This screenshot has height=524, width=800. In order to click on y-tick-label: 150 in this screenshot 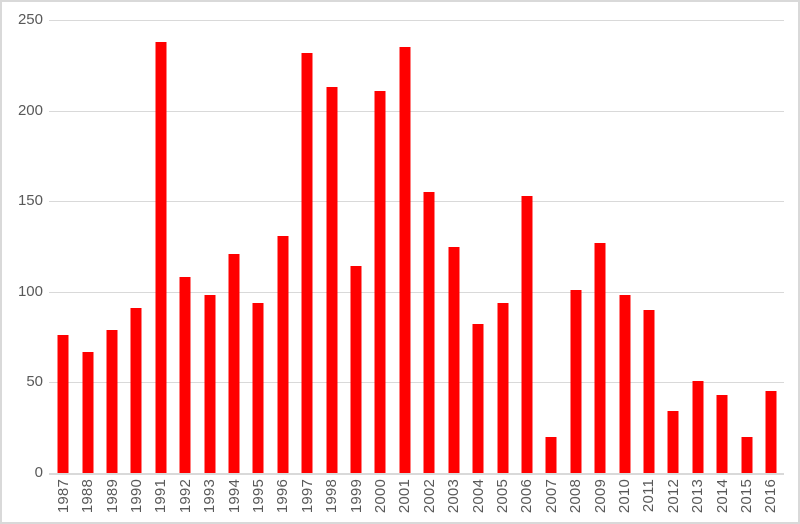, I will do `click(30, 201)`.